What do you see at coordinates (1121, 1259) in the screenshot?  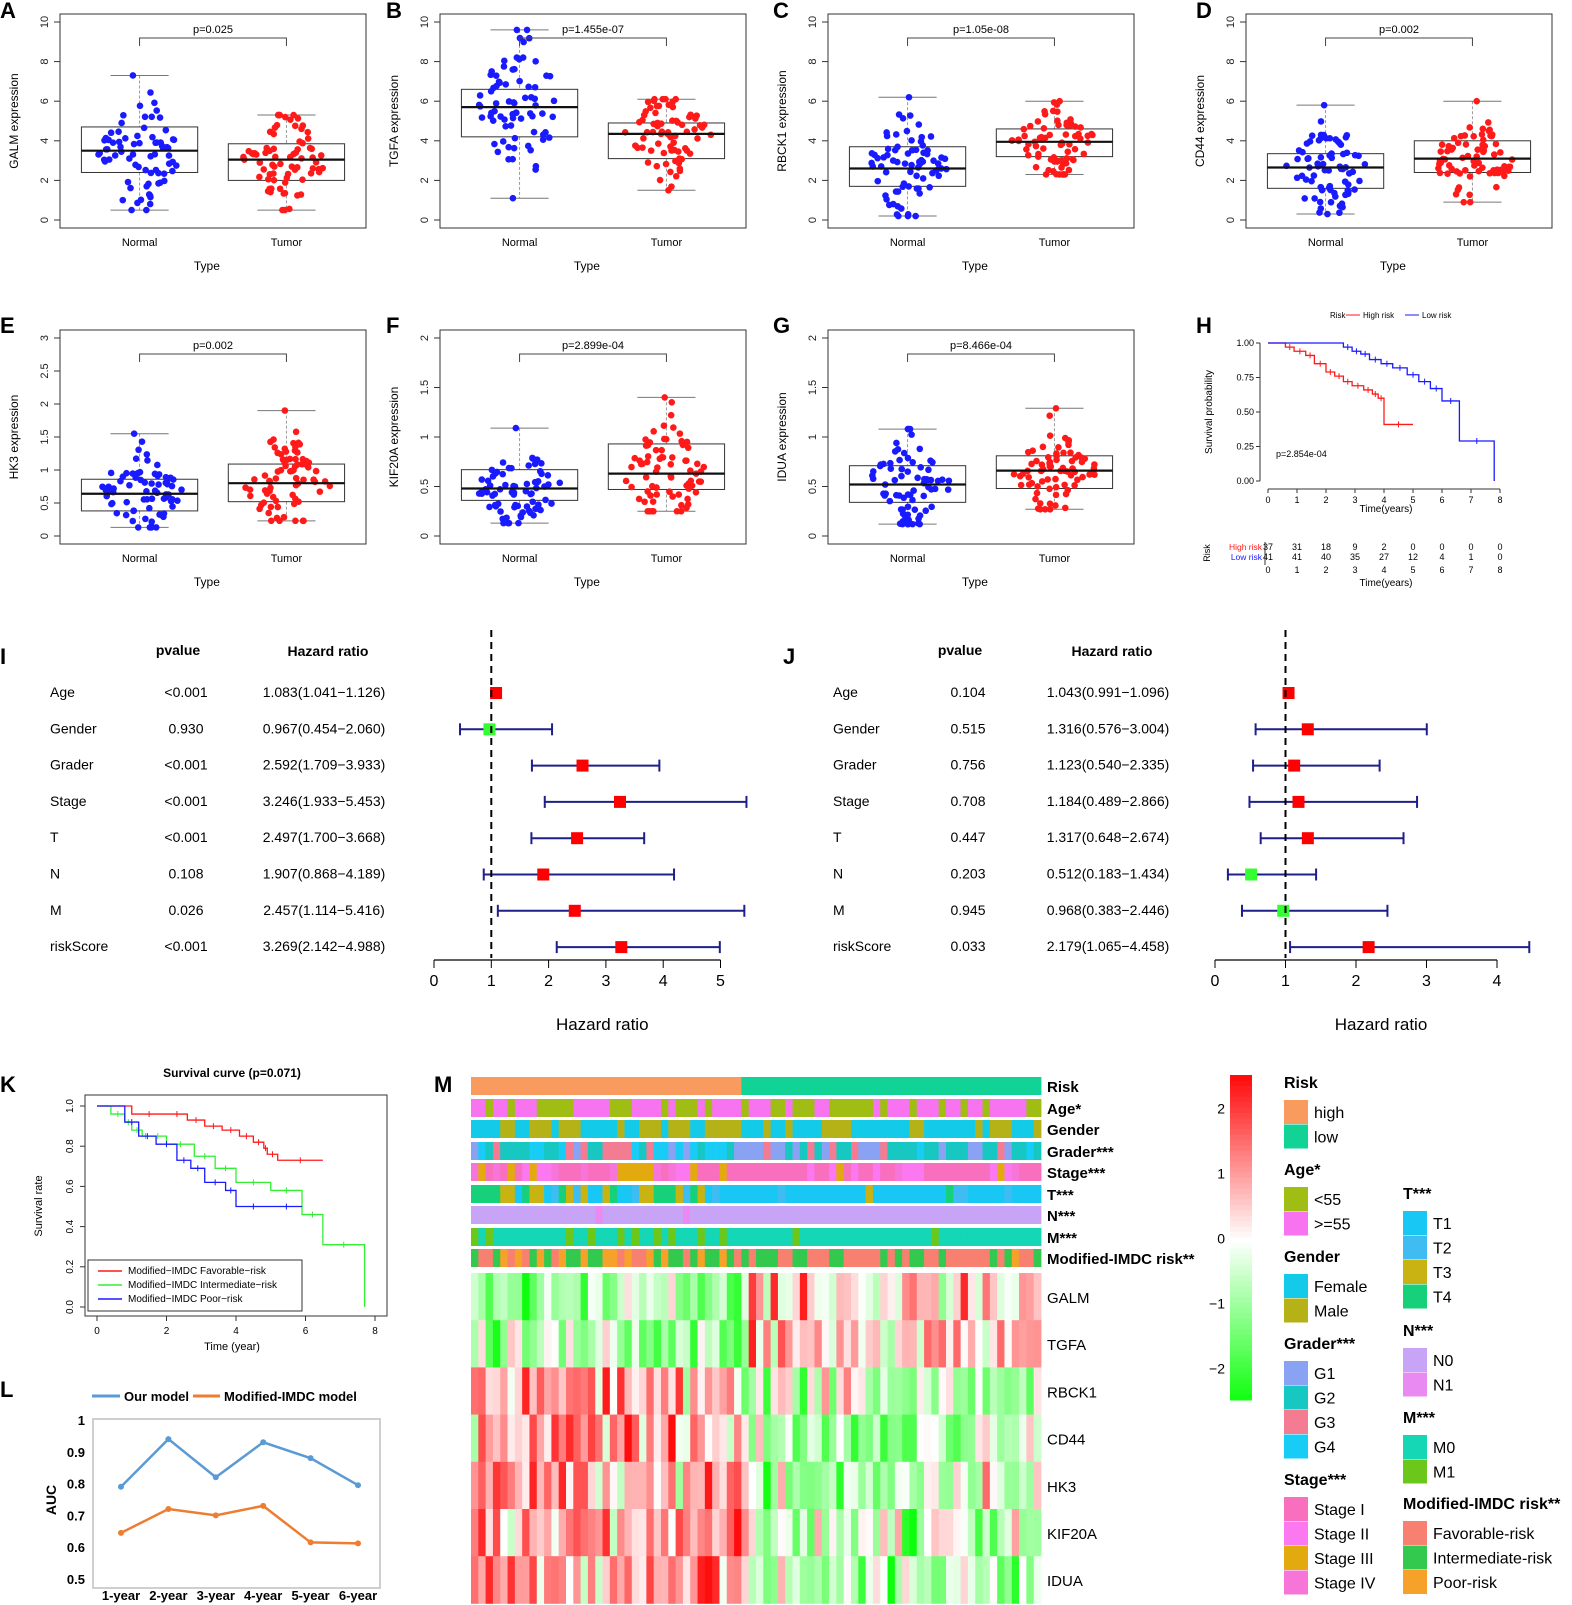 I see `annotation-row-label: Modified-IMDC risk**` at bounding box center [1121, 1259].